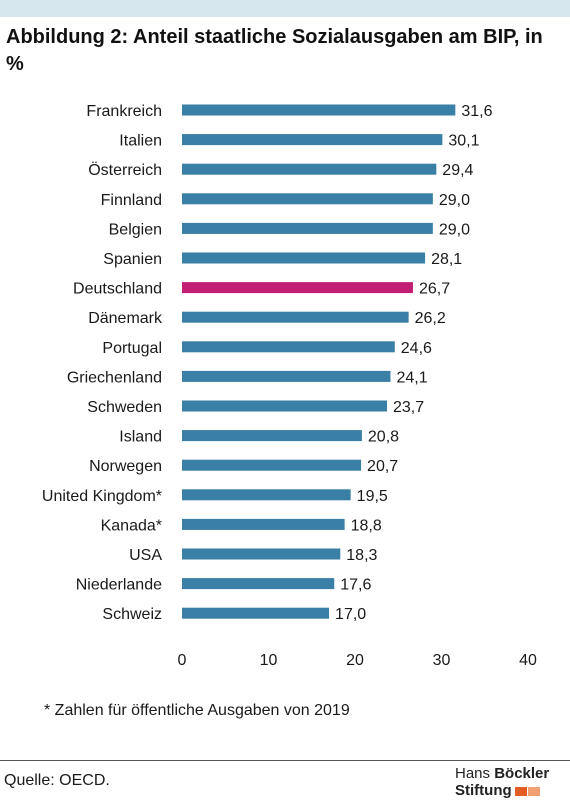  I want to click on value-label: 26,7, so click(434, 289).